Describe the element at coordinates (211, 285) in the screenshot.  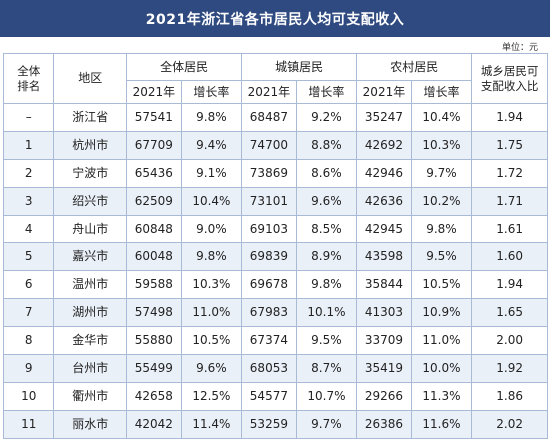
I see `cell-all-growth: 10.3%` at that location.